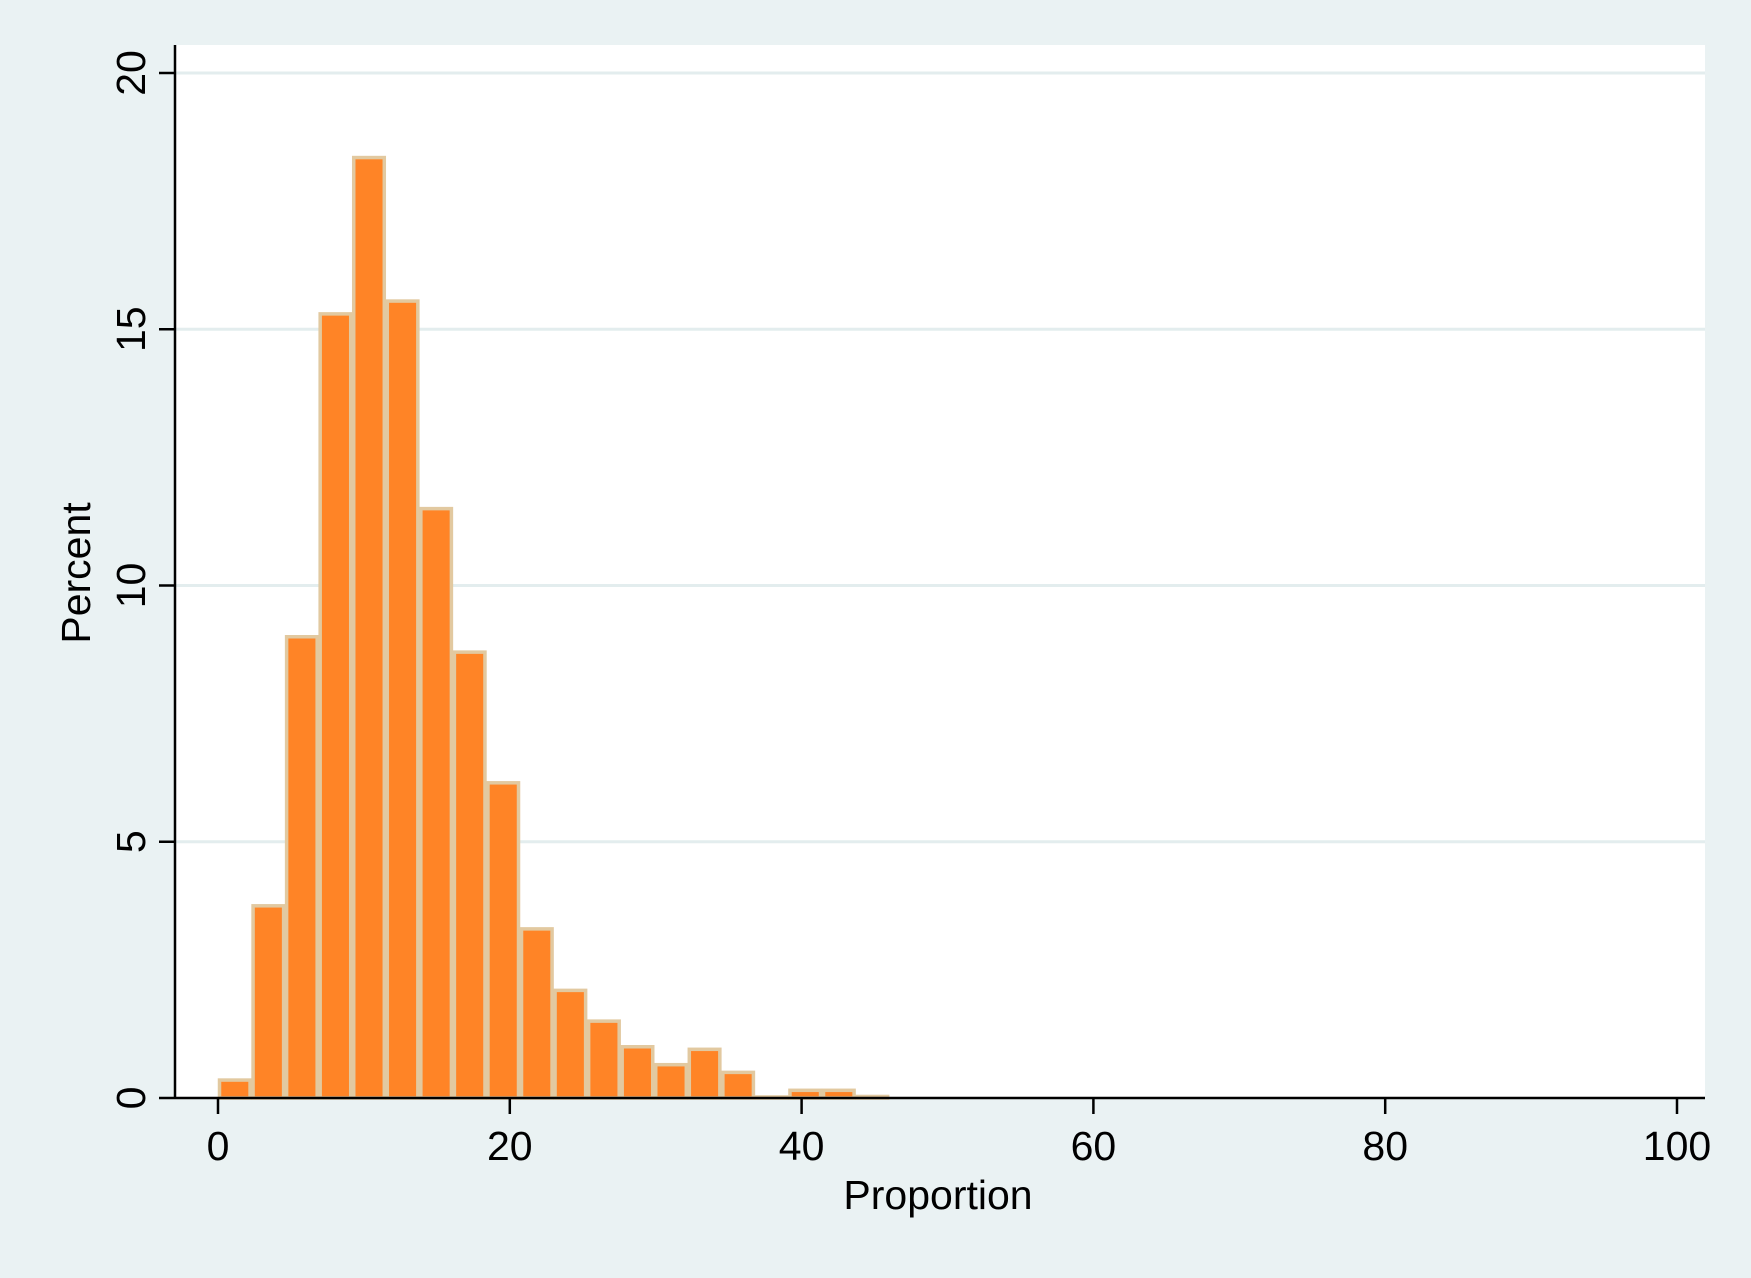 This screenshot has height=1278, width=1751. What do you see at coordinates (131, 329) in the screenshot?
I see `y-tick-label: 15` at bounding box center [131, 329].